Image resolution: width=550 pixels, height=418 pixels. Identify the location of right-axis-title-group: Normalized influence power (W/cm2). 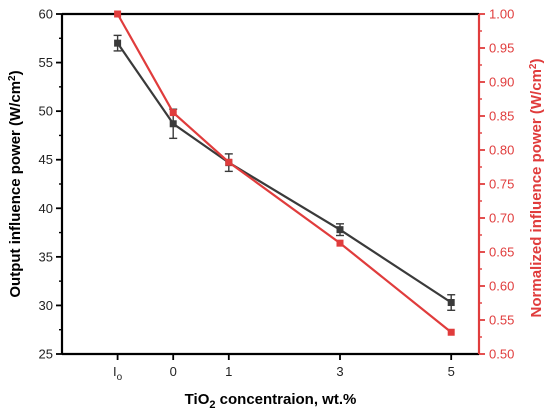
(536, 188).